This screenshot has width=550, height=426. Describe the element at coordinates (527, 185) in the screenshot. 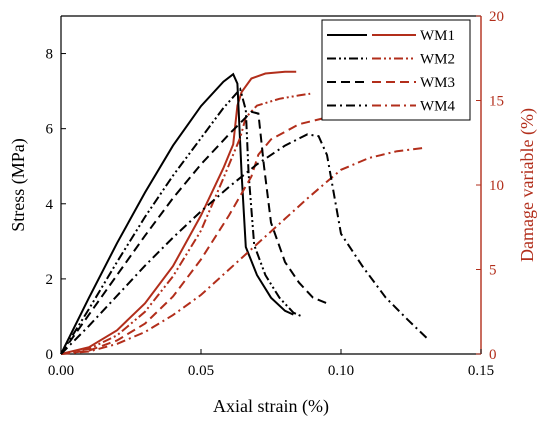

I see `y2-axis-title: Damage variable (%)` at that location.